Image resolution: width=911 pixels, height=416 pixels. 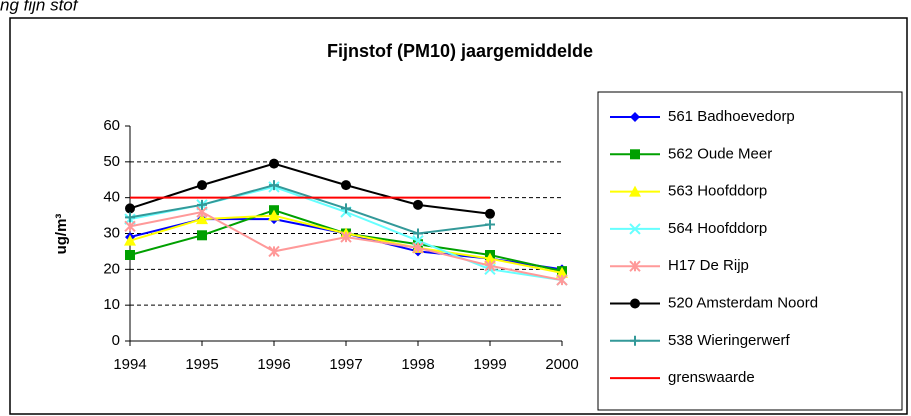 What do you see at coordinates (345, 364) in the screenshot?
I see `x-tick-label: 1997` at bounding box center [345, 364].